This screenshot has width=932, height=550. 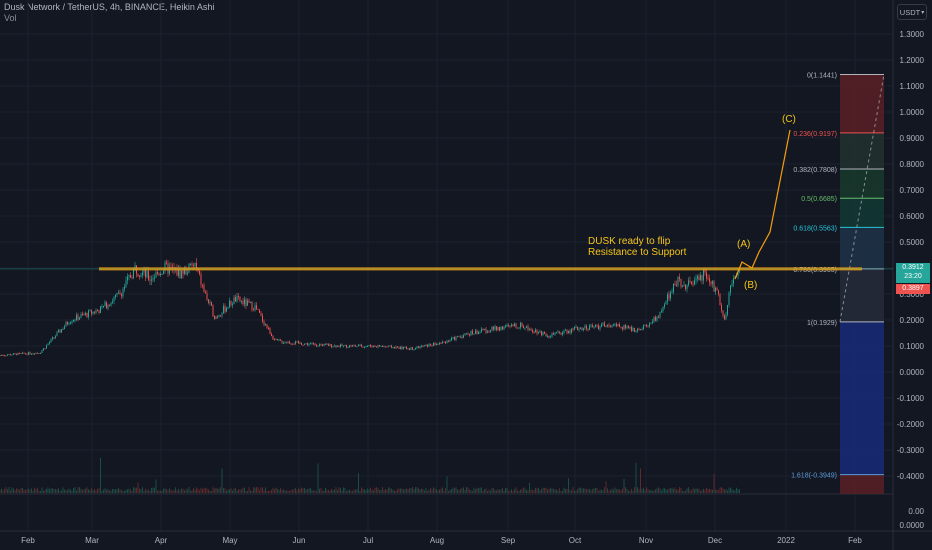 I want to click on price-tick-label: 1.1000, so click(x=912, y=86).